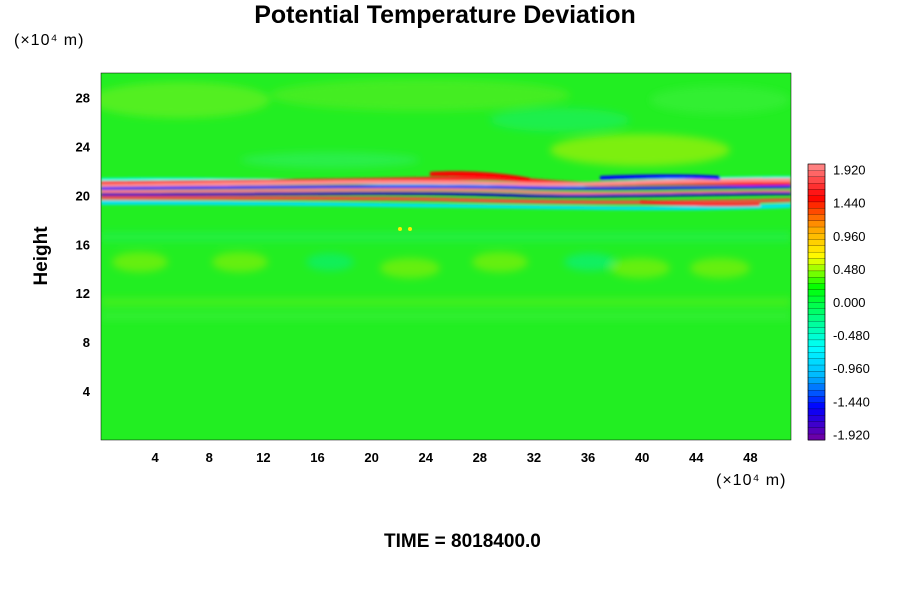  I want to click on y-tick-label: 28, so click(83, 97).